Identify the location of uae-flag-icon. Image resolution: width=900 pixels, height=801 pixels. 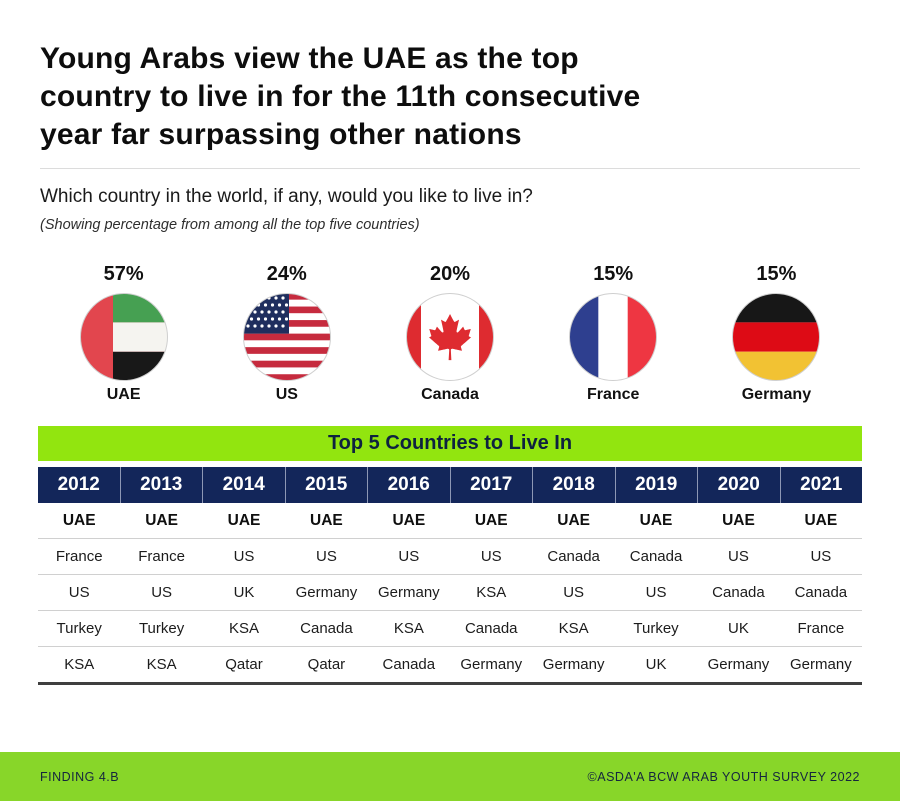
(123, 337).